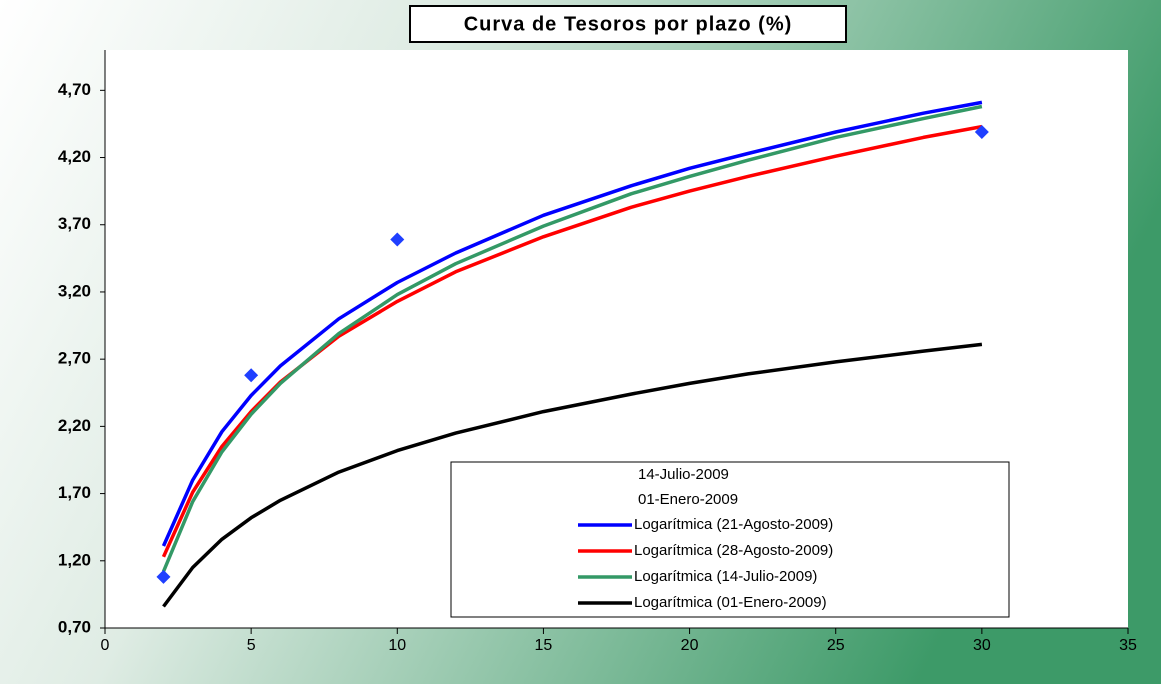 The width and height of the screenshot is (1161, 689). I want to click on title-box, so click(628, 24).